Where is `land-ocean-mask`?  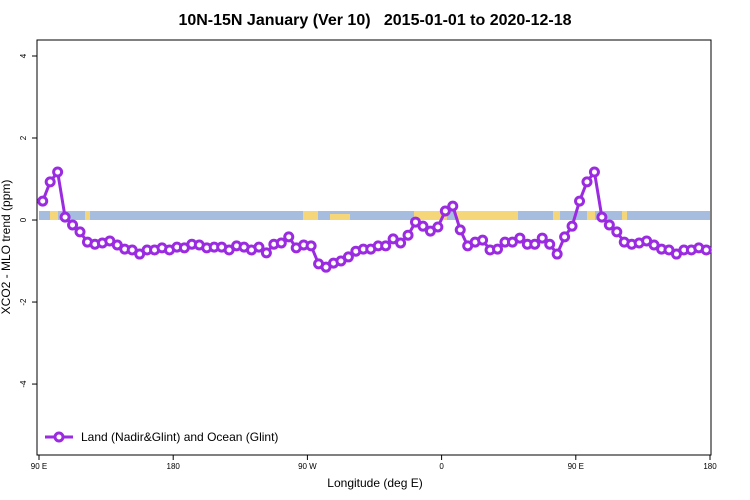 land-ocean-mask is located at coordinates (374, 215).